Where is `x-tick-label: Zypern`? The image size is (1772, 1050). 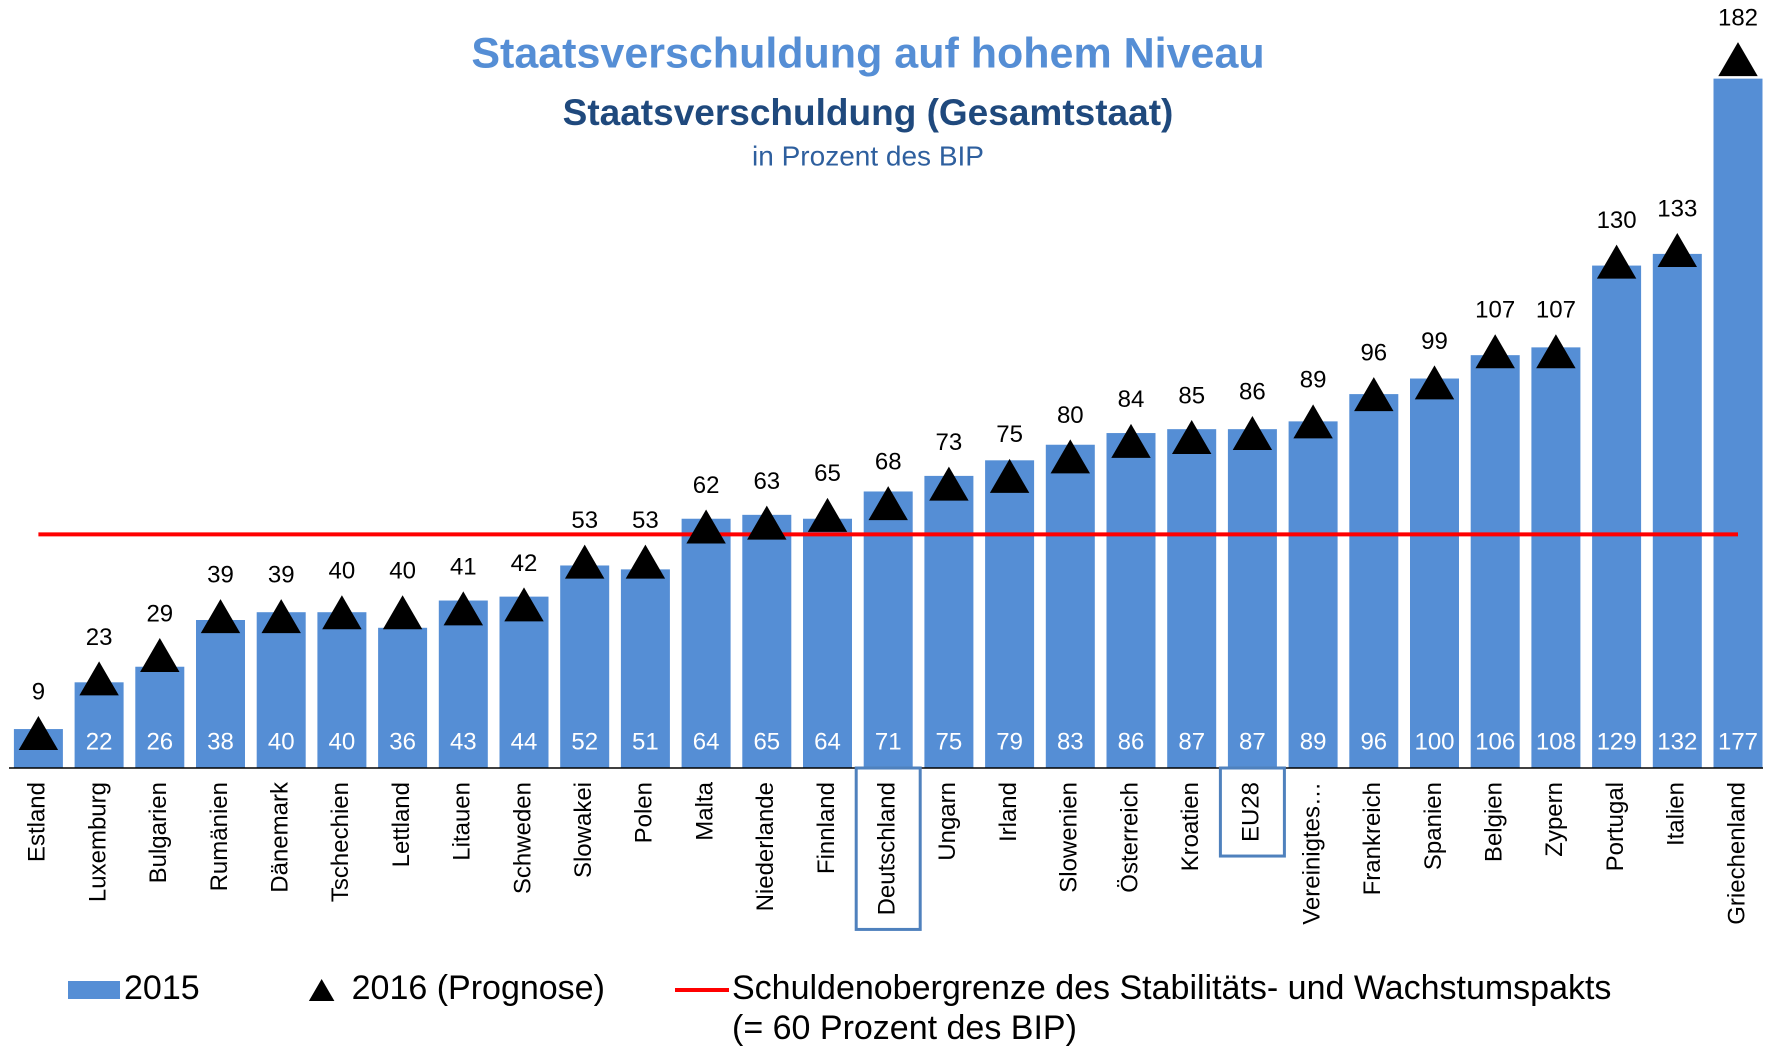
x-tick-label: Zypern is located at coordinates (1554, 819).